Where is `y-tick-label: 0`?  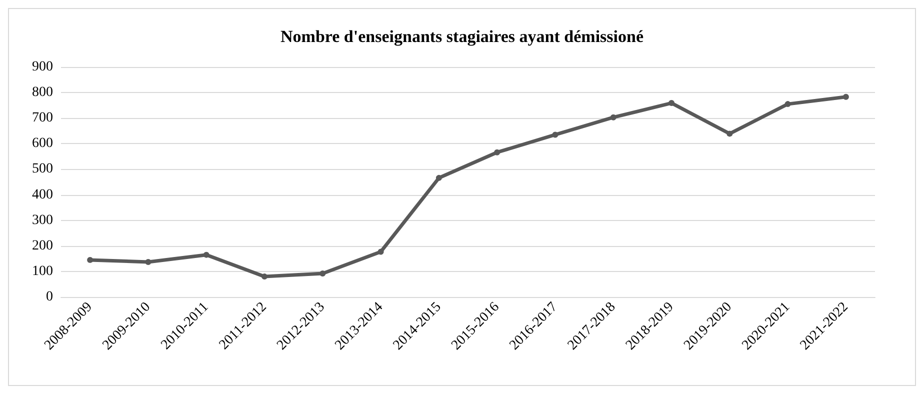
y-tick-label: 0 is located at coordinates (49, 297).